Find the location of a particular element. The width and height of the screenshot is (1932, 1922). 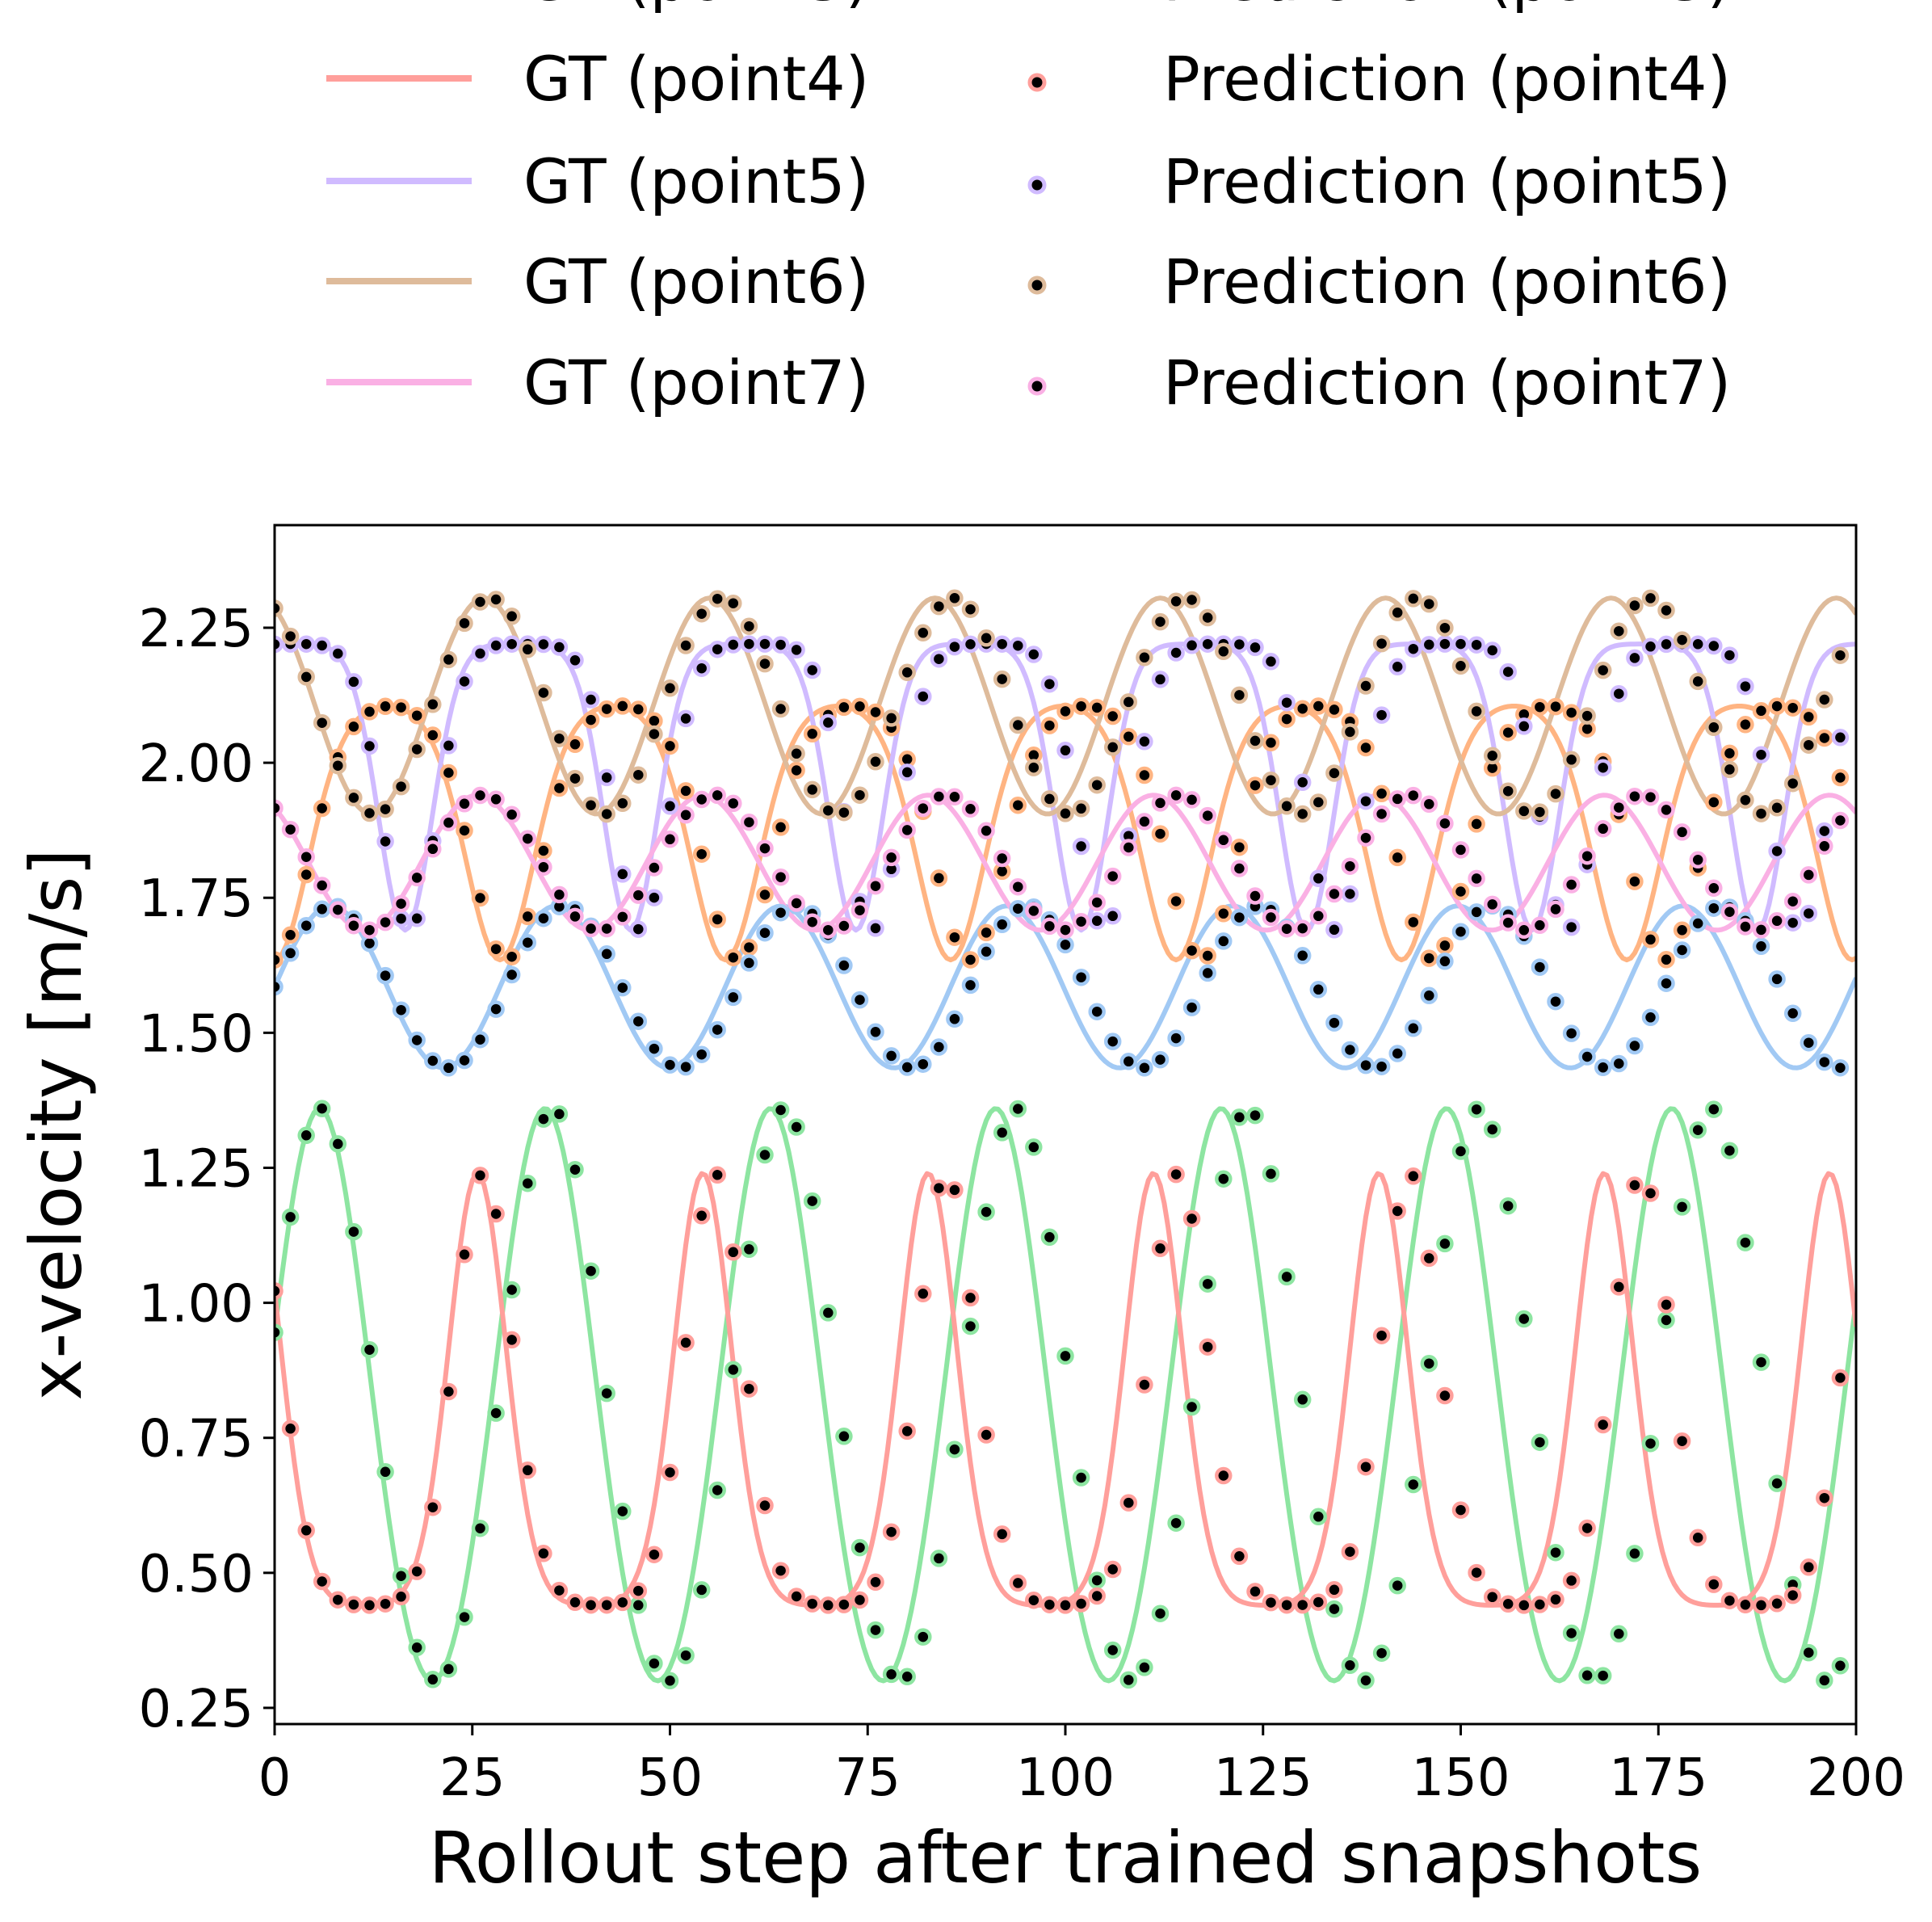

legend-gt-label-point3: GT (point3) is located at coordinates (696, 7).